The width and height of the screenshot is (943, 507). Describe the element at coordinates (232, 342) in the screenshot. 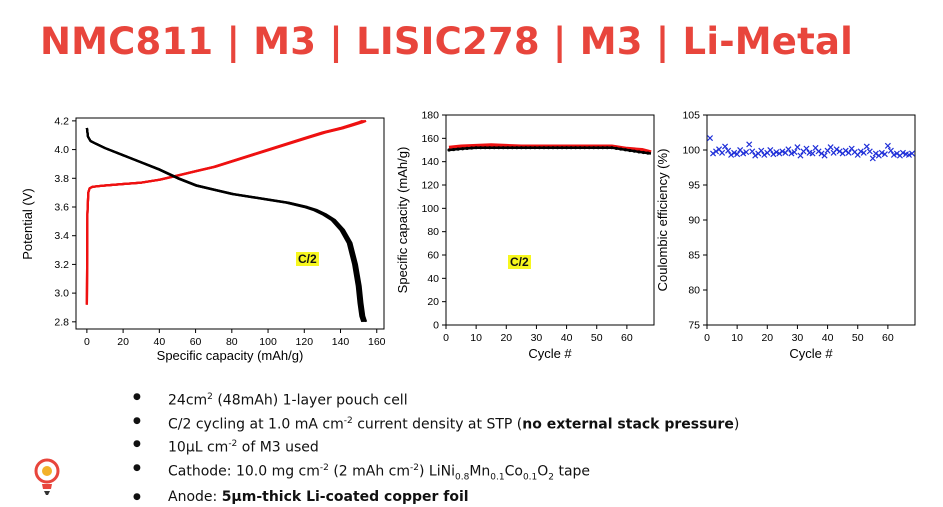

I see `x-tick-label: 80` at that location.